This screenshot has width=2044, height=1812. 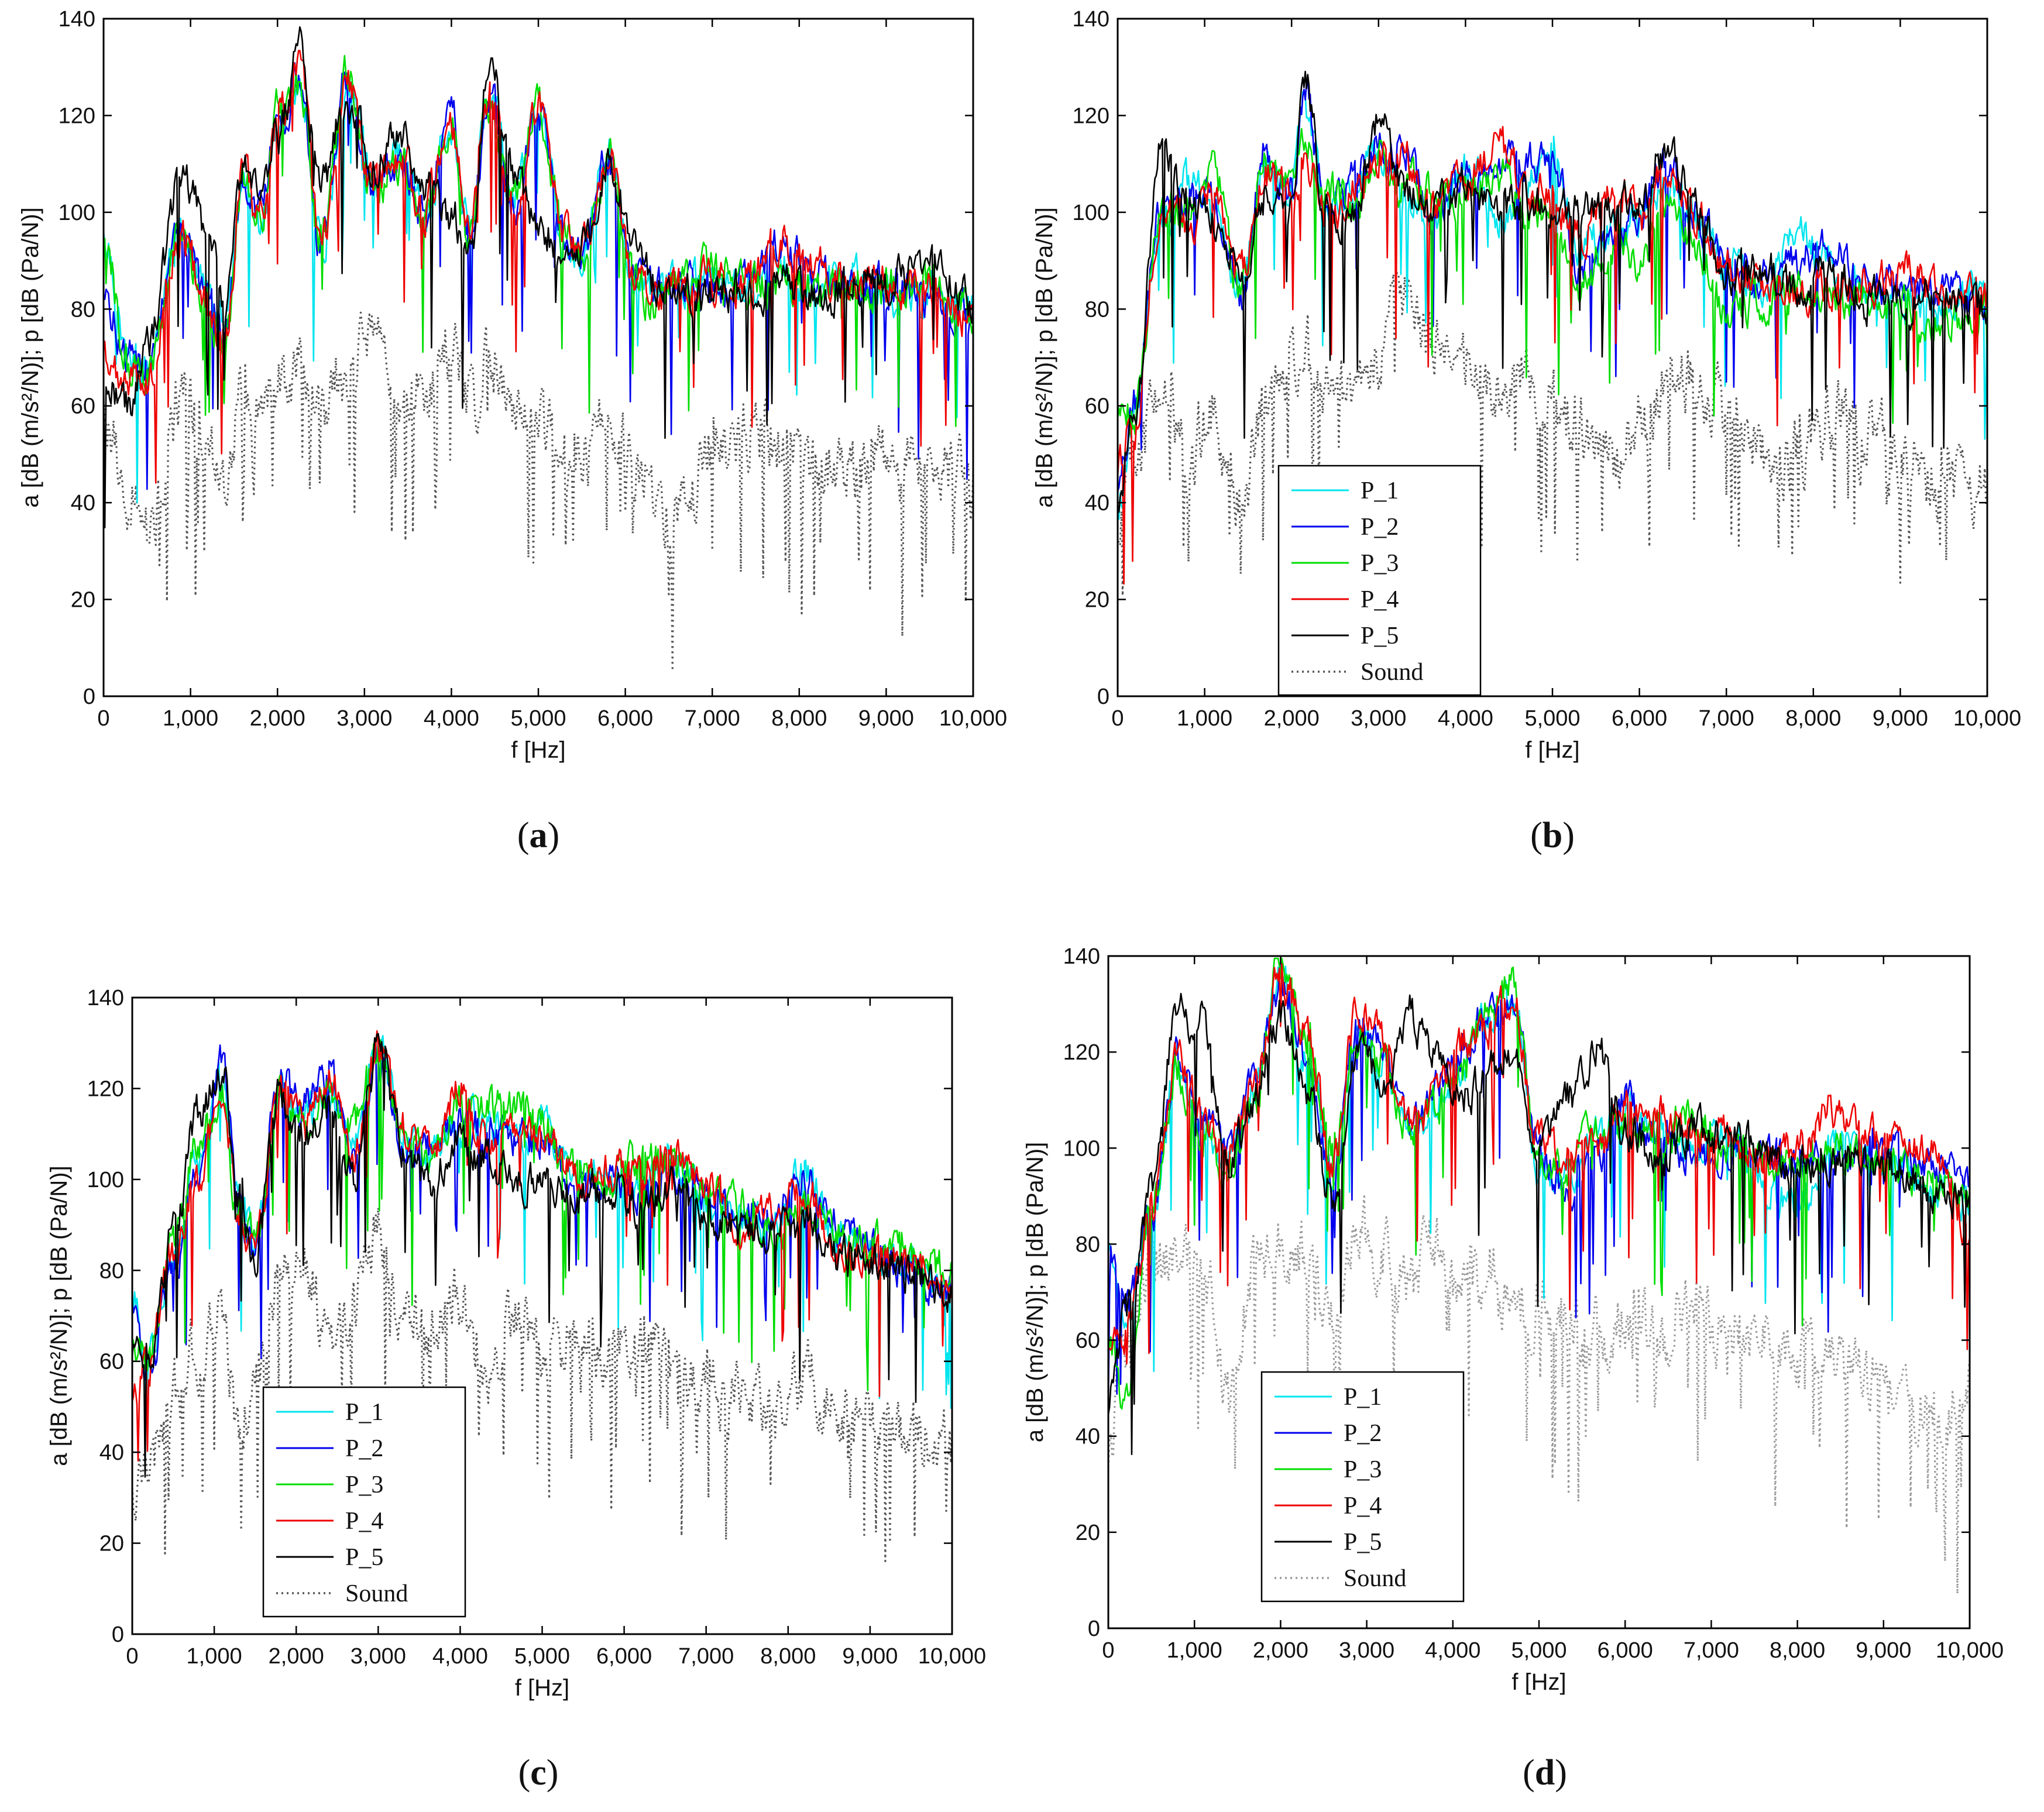 I want to click on y-tick-label: 80, so click(x=1097, y=309).